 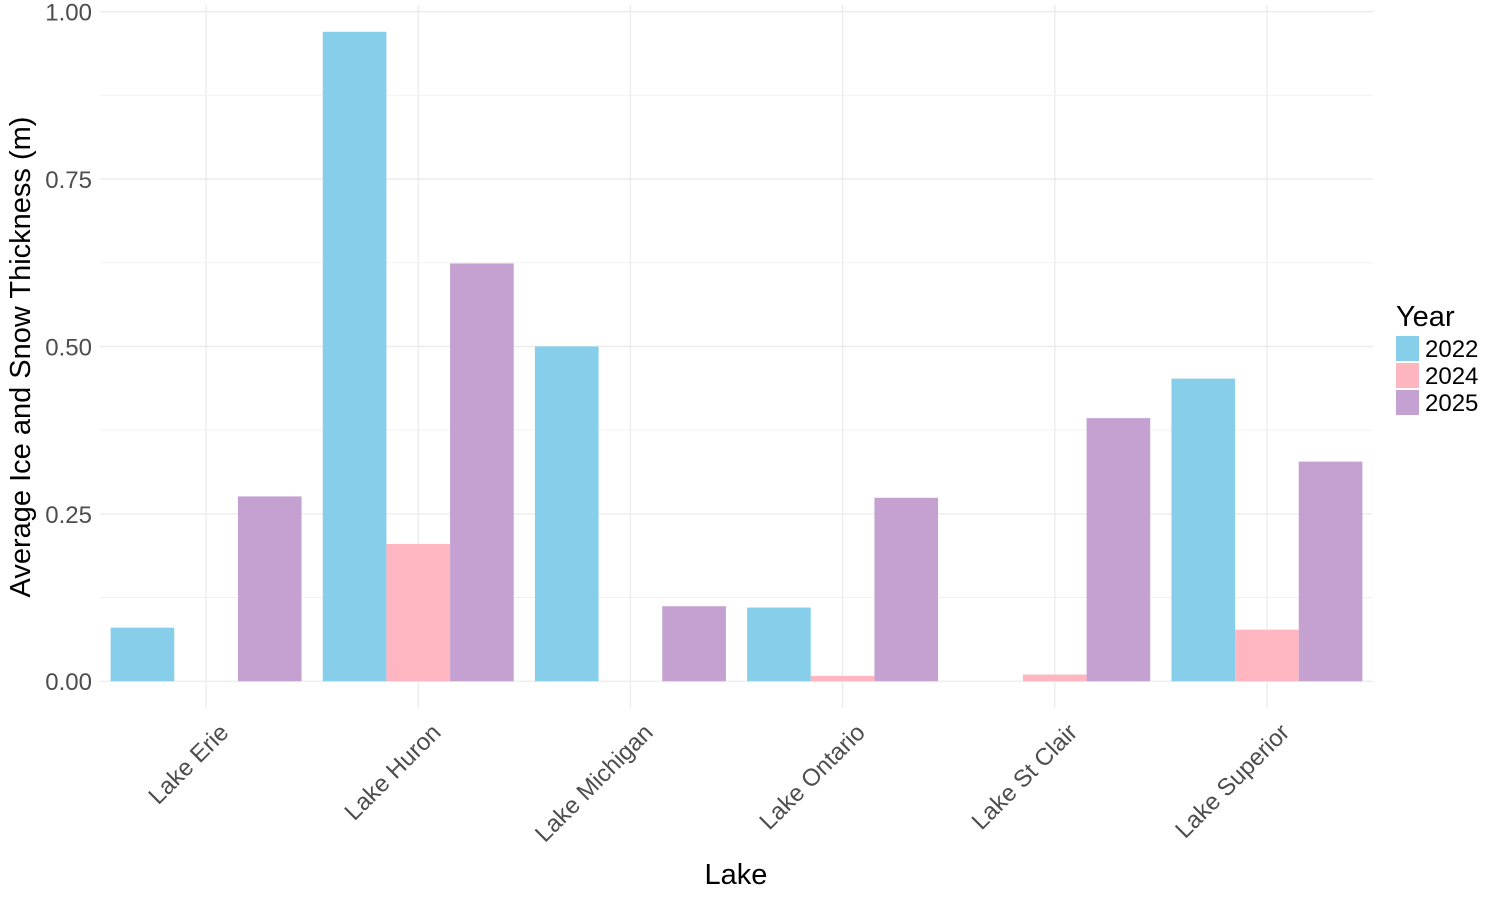 I want to click on y-tick-label: 0.00, so click(x=68, y=682).